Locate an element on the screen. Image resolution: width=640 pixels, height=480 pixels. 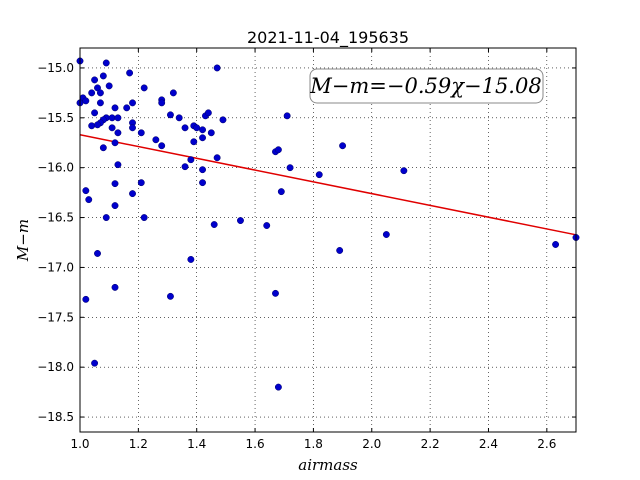
x-tick-label: 2.0 is located at coordinates (371, 444).